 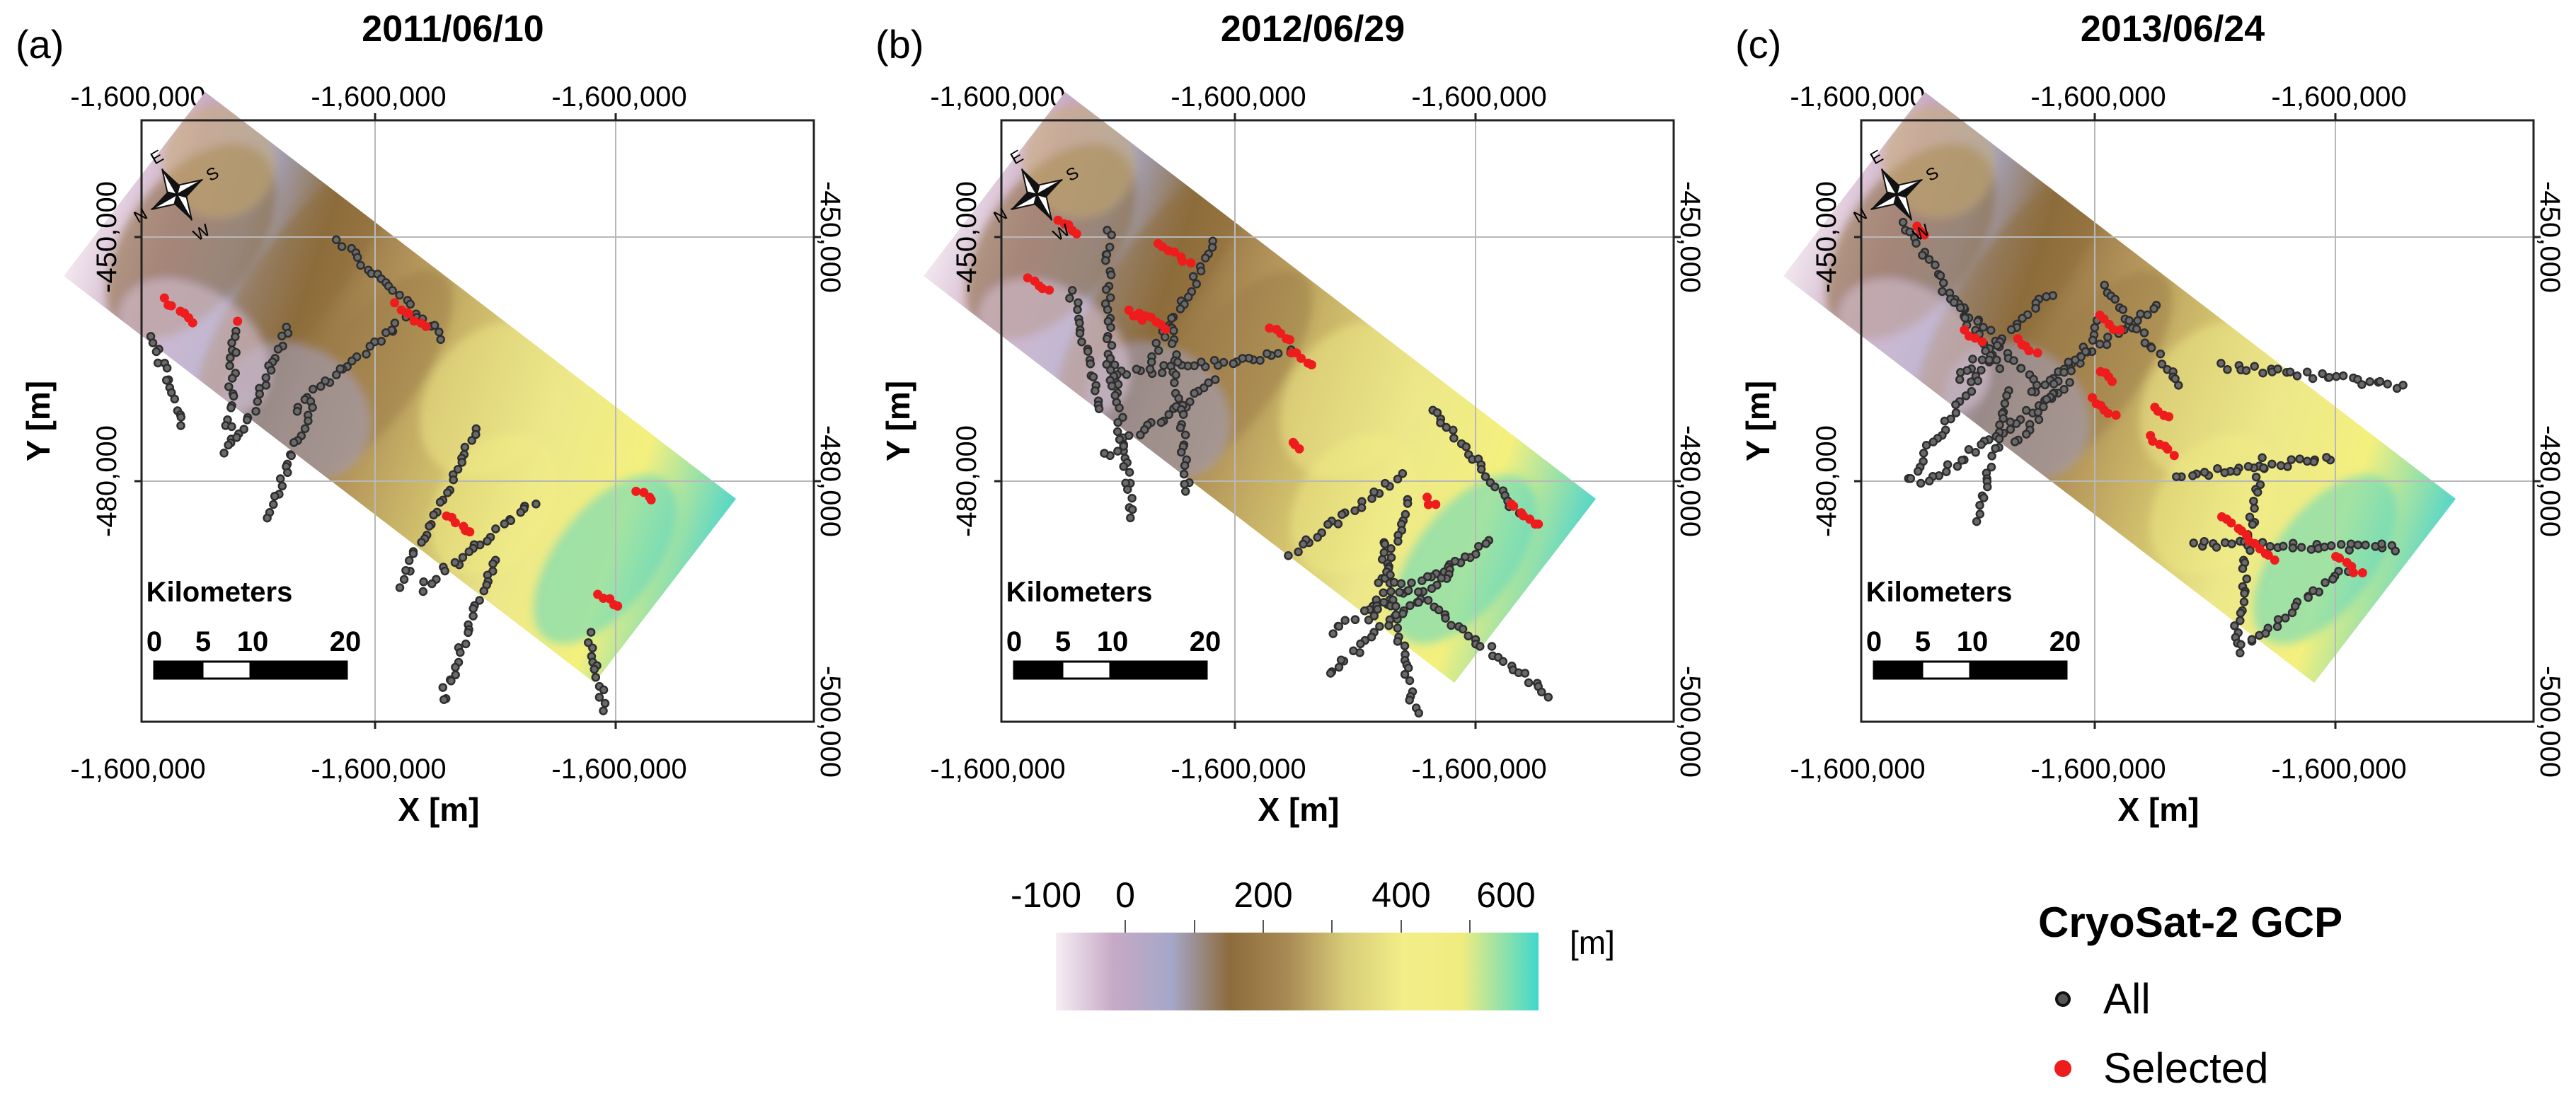 I want to click on x-axis-label: X [m], so click(x=2159, y=809).